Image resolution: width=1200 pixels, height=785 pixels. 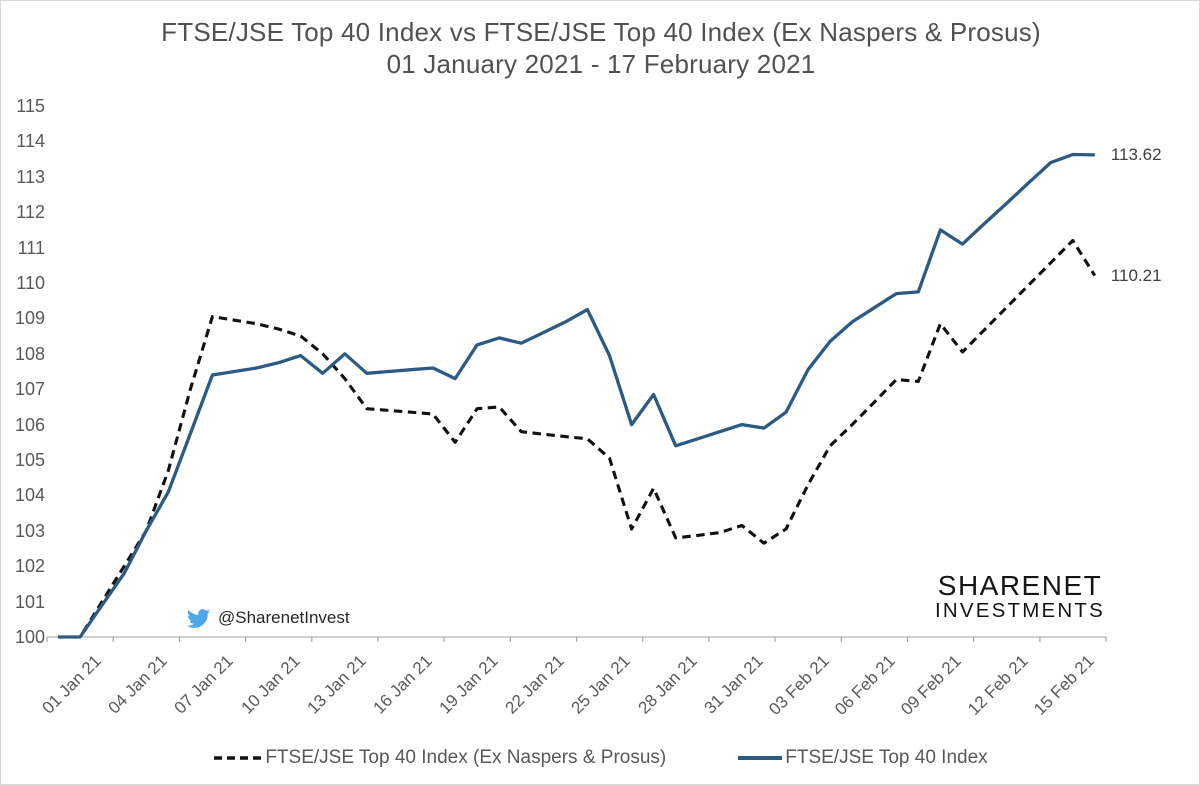 I want to click on y-tick-label: 114, so click(x=30, y=141).